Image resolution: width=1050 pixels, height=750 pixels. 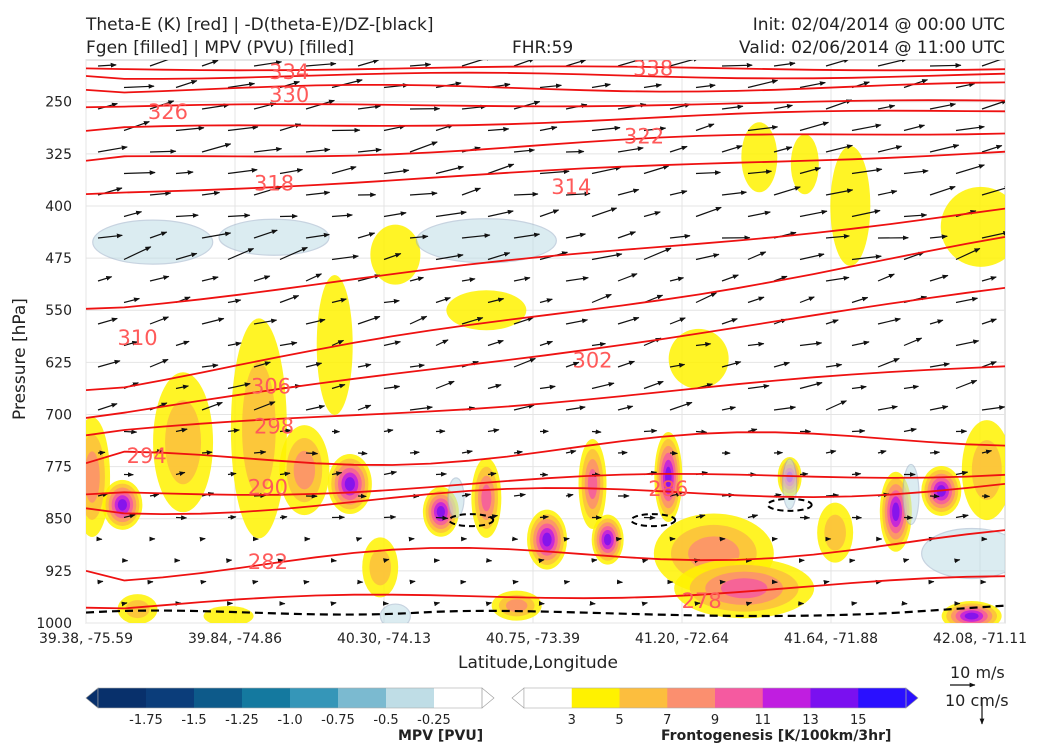 What do you see at coordinates (290, 707) in the screenshot?
I see `mpv-colorbar: -1.75 -1.5 -1.25 -1.0 -0.75 -0.5 -0.25` at bounding box center [290, 707].